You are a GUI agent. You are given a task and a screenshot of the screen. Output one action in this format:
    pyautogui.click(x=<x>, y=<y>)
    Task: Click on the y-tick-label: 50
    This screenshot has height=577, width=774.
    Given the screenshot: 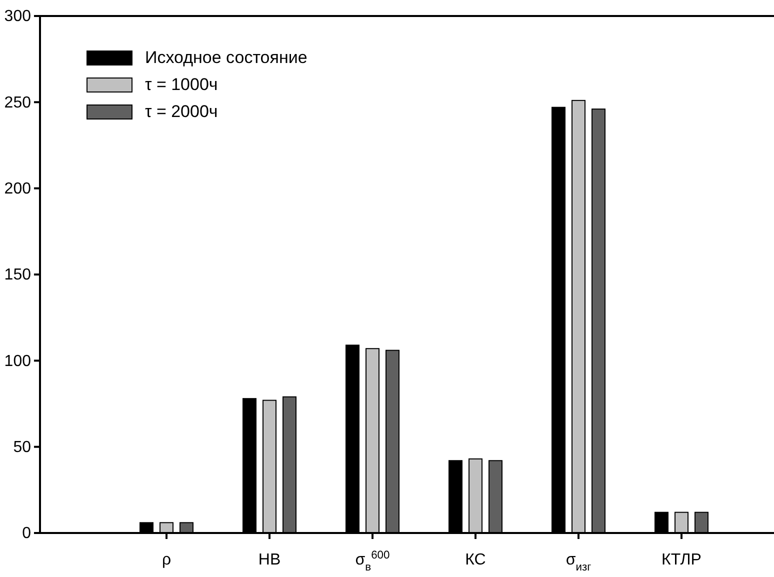 What is the action you would take?
    pyautogui.click(x=22, y=447)
    